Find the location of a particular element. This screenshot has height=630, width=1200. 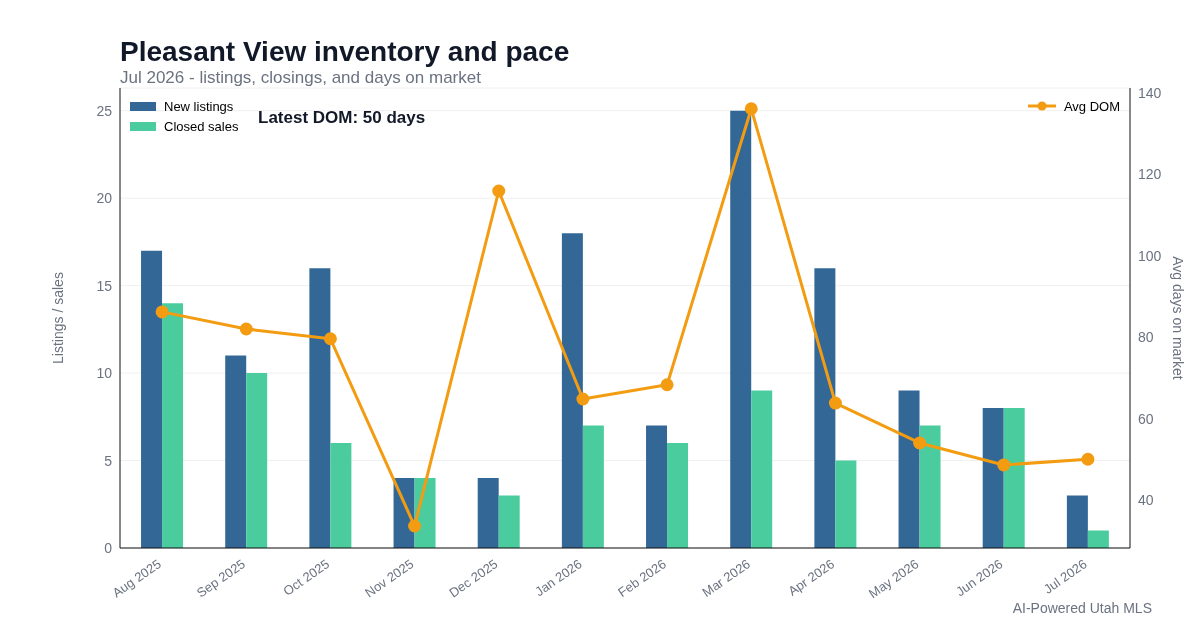

y2-tick-label: 100 is located at coordinates (1150, 255).